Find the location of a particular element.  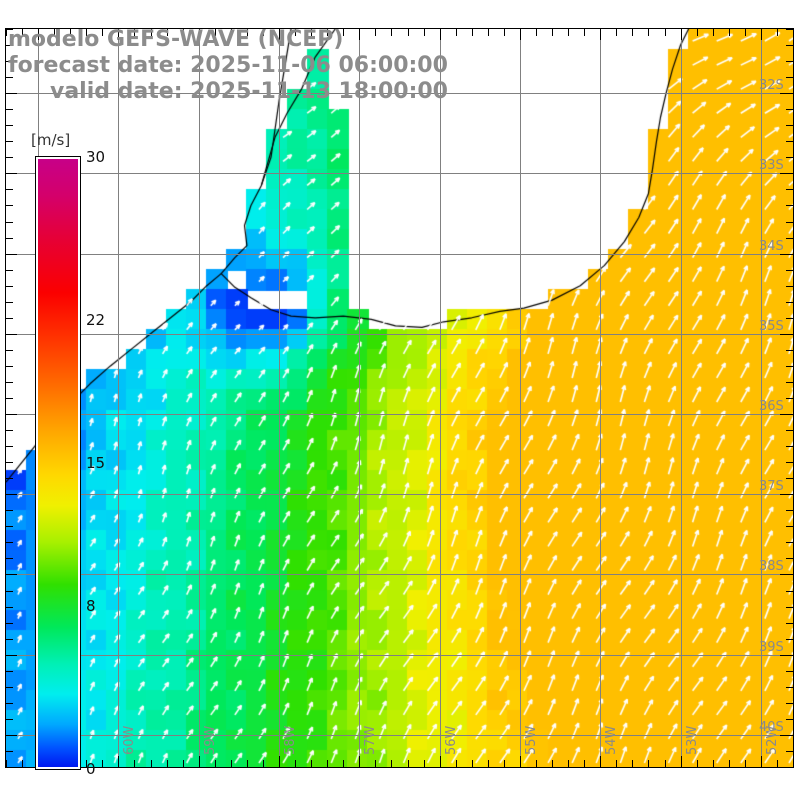

lon-label-54W: 54W is located at coordinates (611, 740).